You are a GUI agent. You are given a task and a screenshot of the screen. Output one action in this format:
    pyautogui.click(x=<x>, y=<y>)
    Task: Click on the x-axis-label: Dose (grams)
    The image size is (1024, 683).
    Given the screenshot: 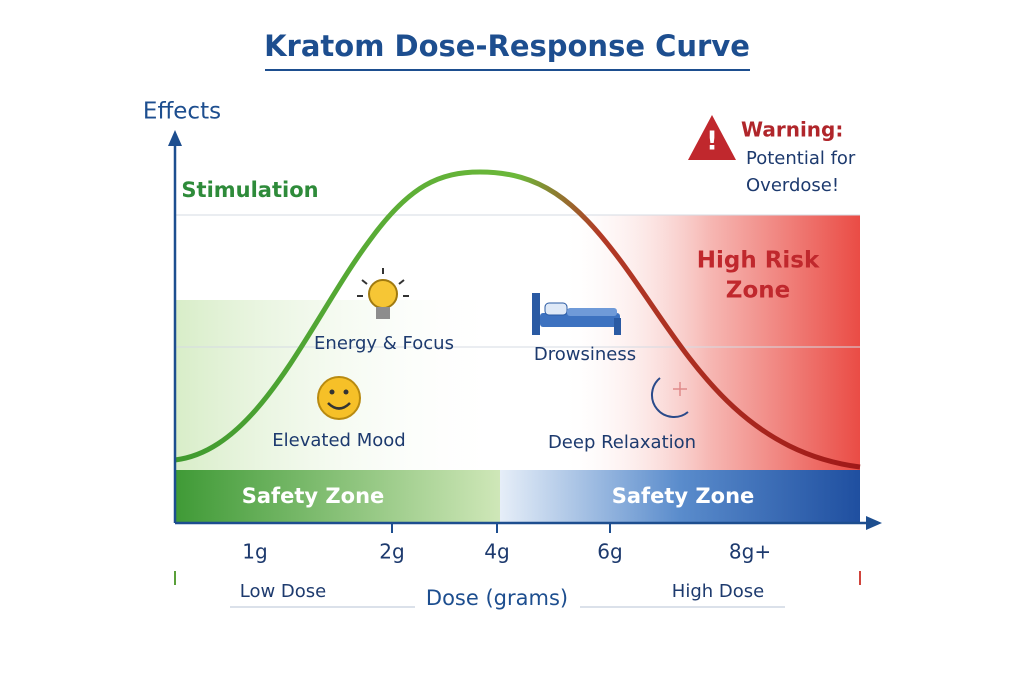 What is the action you would take?
    pyautogui.click(x=497, y=598)
    